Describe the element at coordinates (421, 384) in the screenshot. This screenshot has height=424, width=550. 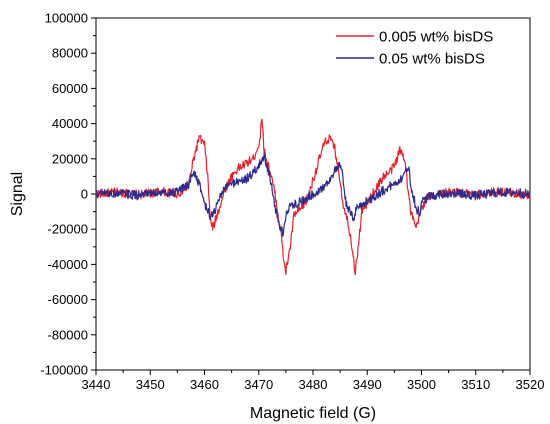
I see `x-tick-label: 3500` at that location.